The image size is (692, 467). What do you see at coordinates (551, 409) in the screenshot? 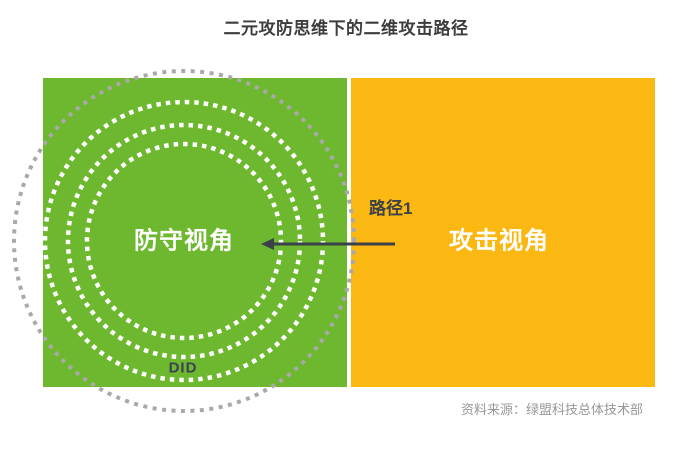
I see `source-attribution: 资料来源：绿盟科技总体技术部` at bounding box center [551, 409].